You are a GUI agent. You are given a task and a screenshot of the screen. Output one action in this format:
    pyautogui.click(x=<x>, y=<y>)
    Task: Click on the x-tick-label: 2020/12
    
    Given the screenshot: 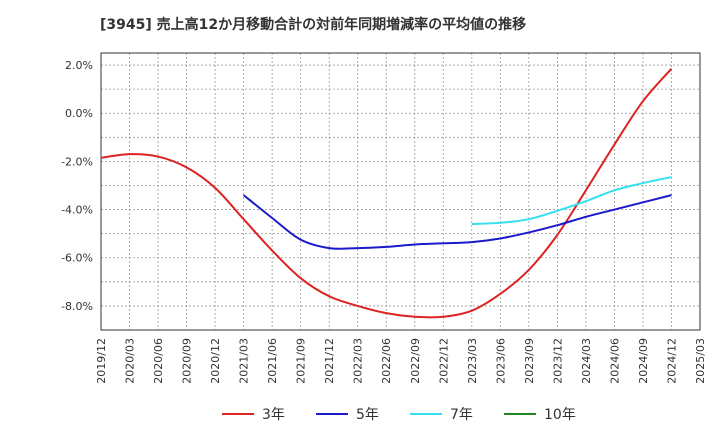 What is the action you would take?
    pyautogui.click(x=215, y=361)
    